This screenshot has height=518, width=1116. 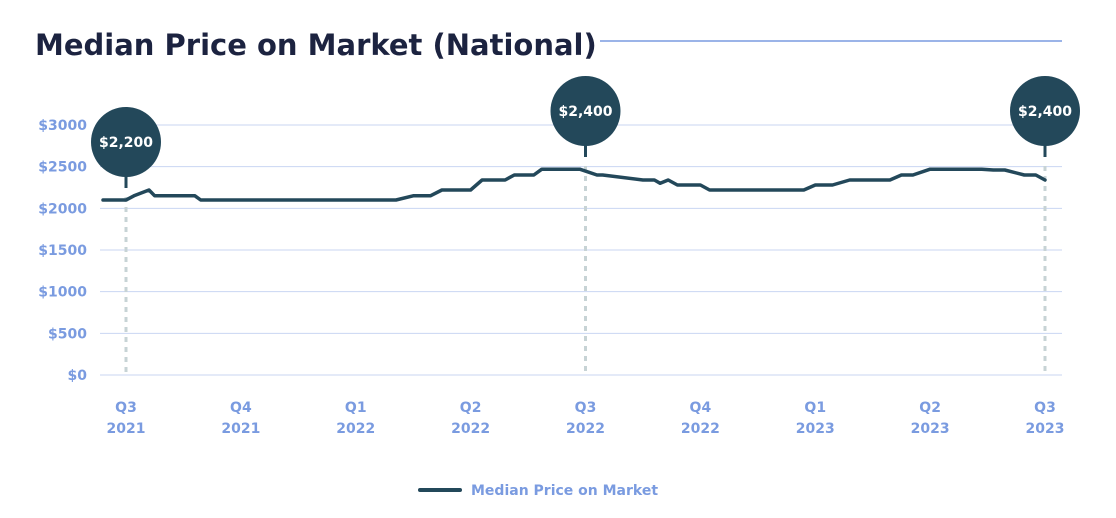 I want to click on y-tick-label: $3000, so click(x=62, y=126).